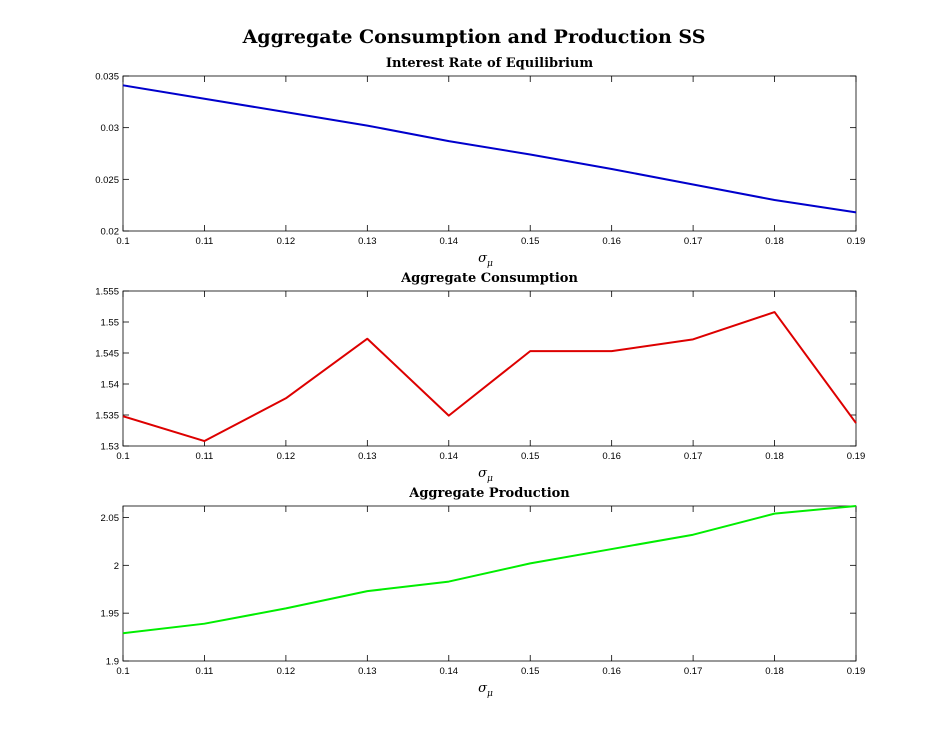 The image size is (947, 739). I want to click on y-tick-label: 1.9, so click(112, 662).